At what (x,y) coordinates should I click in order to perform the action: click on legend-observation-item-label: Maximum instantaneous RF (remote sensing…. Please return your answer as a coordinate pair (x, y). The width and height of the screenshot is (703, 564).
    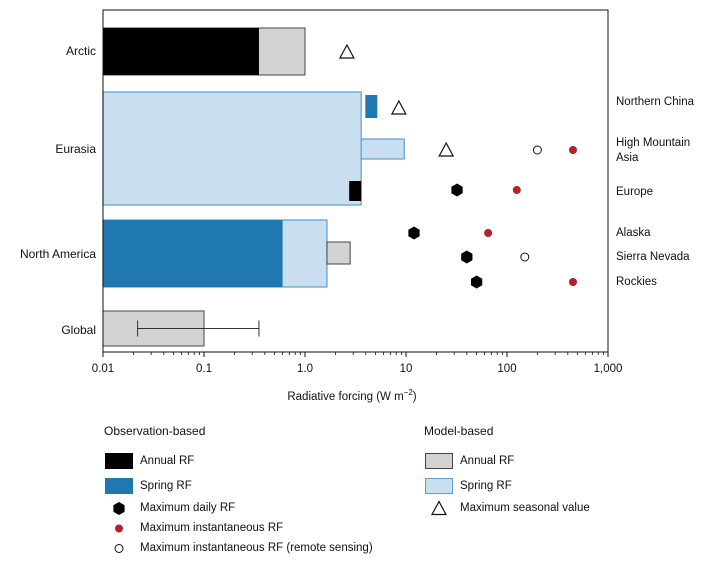
    Looking at the image, I should click on (256, 548).